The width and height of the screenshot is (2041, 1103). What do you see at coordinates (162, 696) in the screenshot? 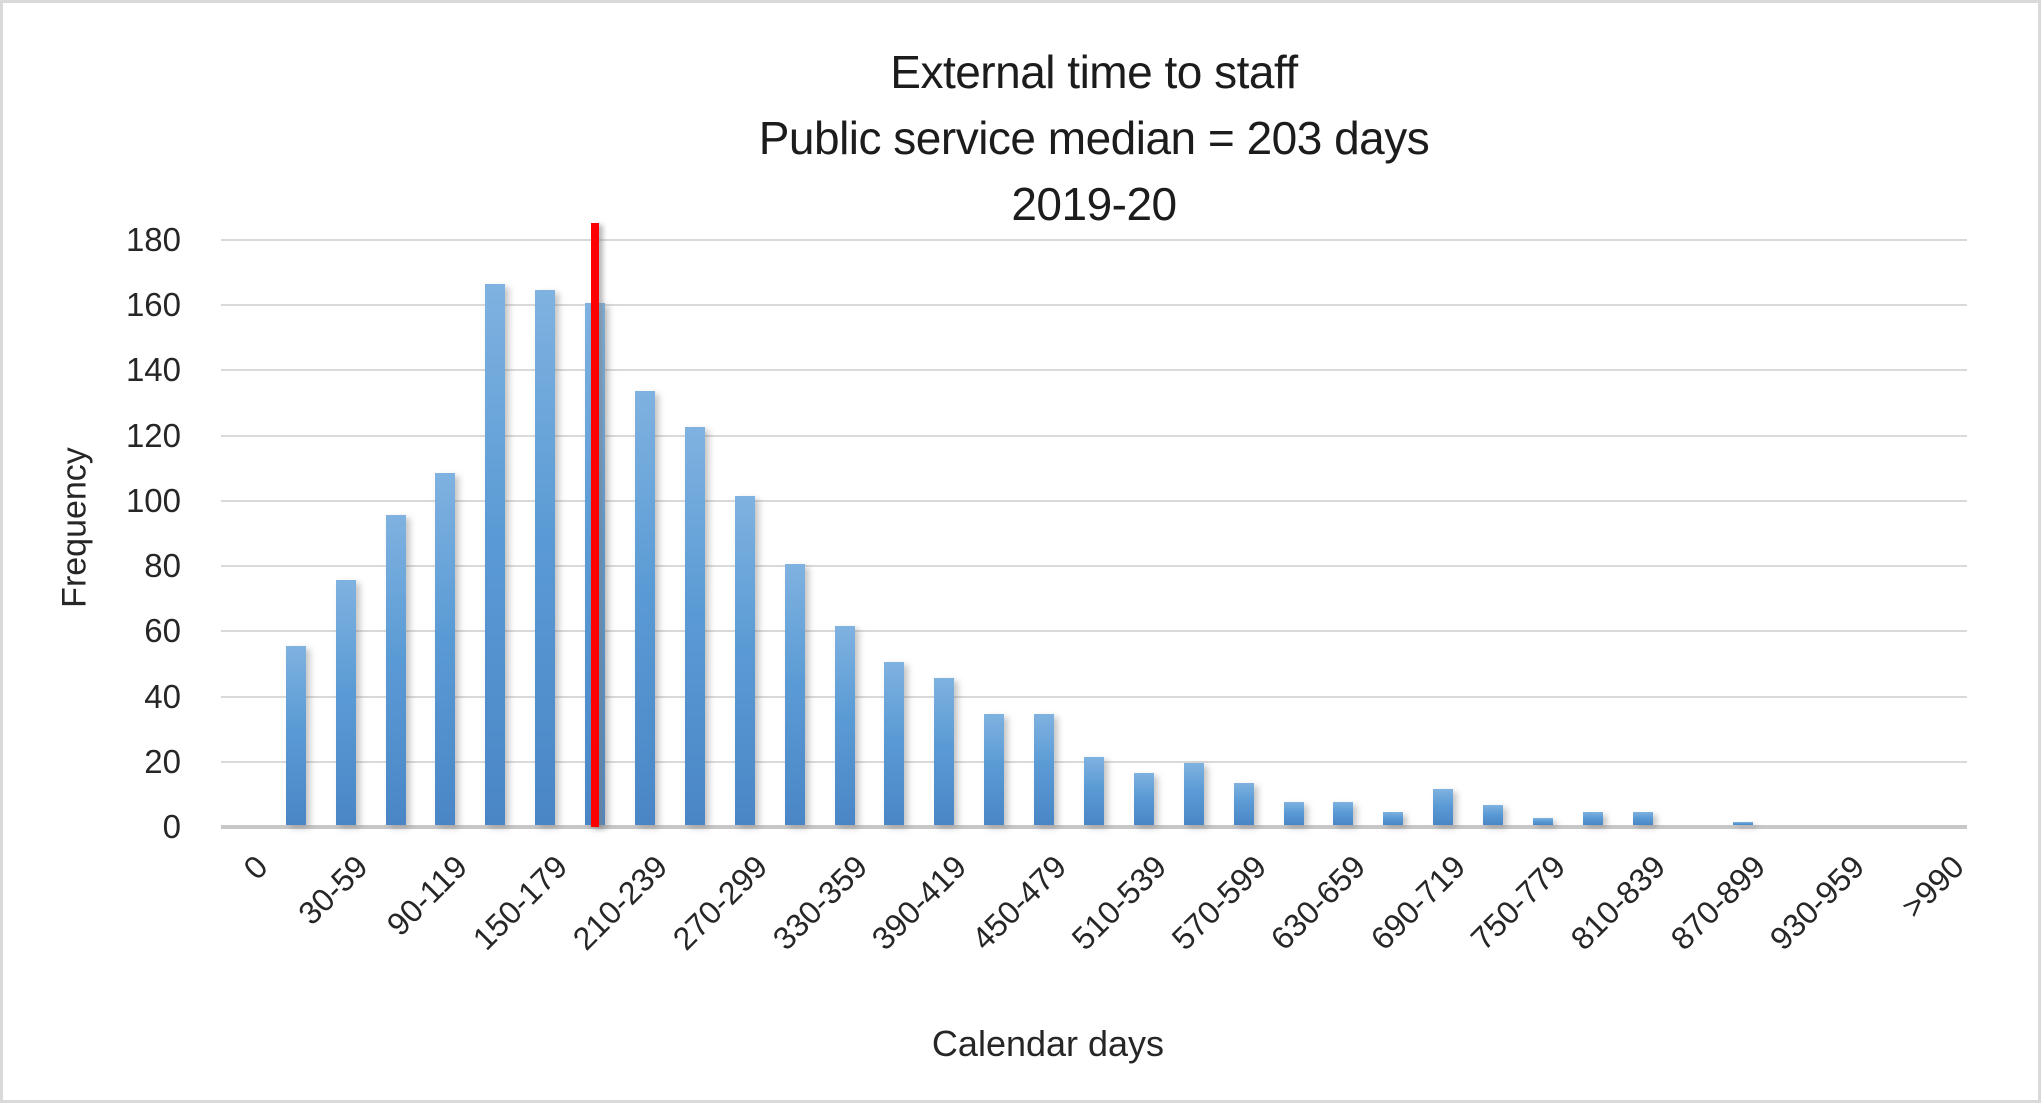
I see `y-tick-label-40: 40` at bounding box center [162, 696].